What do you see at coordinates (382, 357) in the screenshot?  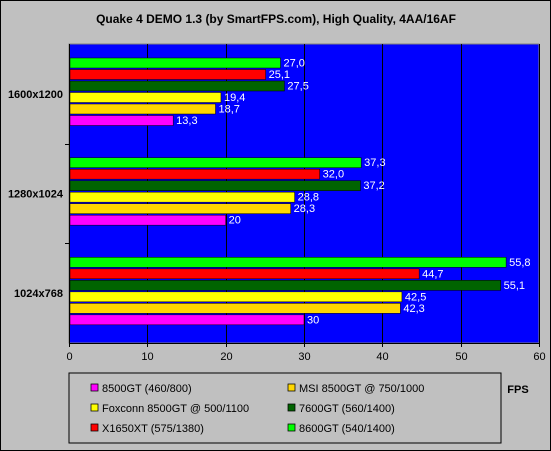 I see `x-tick-label: 40` at bounding box center [382, 357].